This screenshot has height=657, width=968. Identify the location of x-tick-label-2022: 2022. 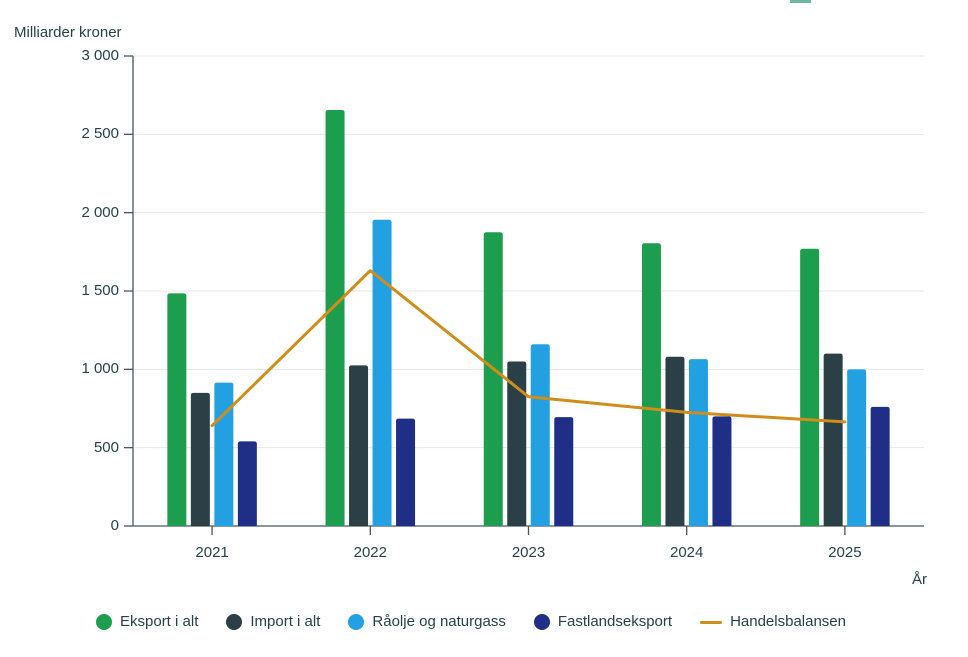
(370, 552).